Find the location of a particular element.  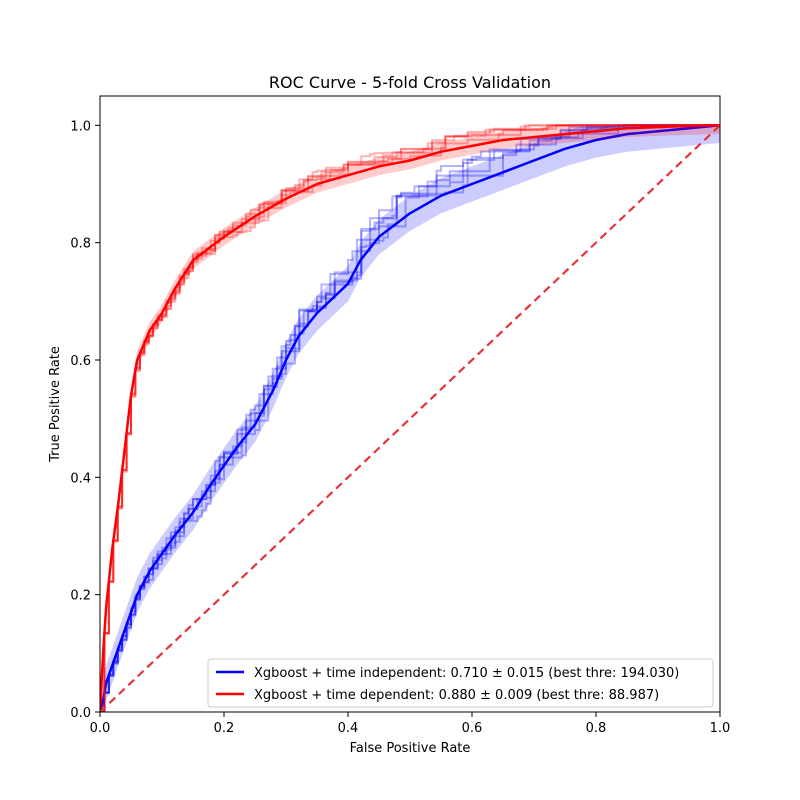

x-tick-label-3: 0.6 is located at coordinates (472, 728).